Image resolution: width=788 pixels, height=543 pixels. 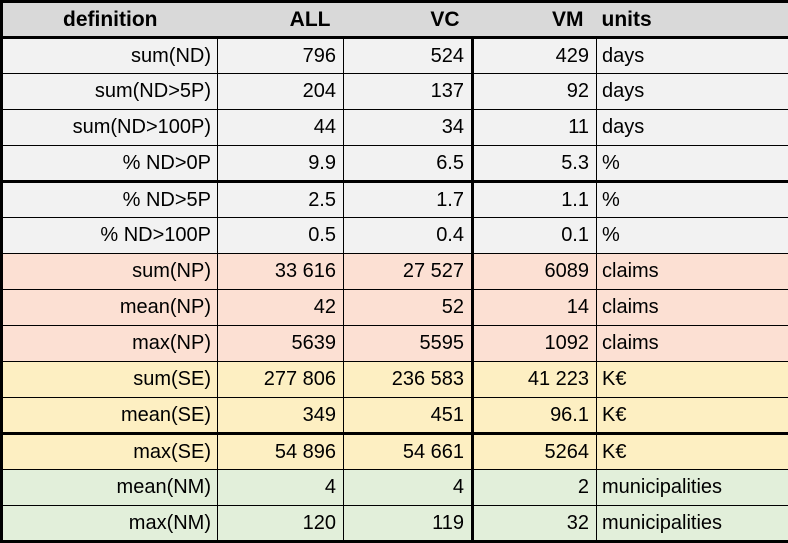 I want to click on table-row: % ND>0P 9.9 6.5 5.3 %, so click(x=395, y=164).